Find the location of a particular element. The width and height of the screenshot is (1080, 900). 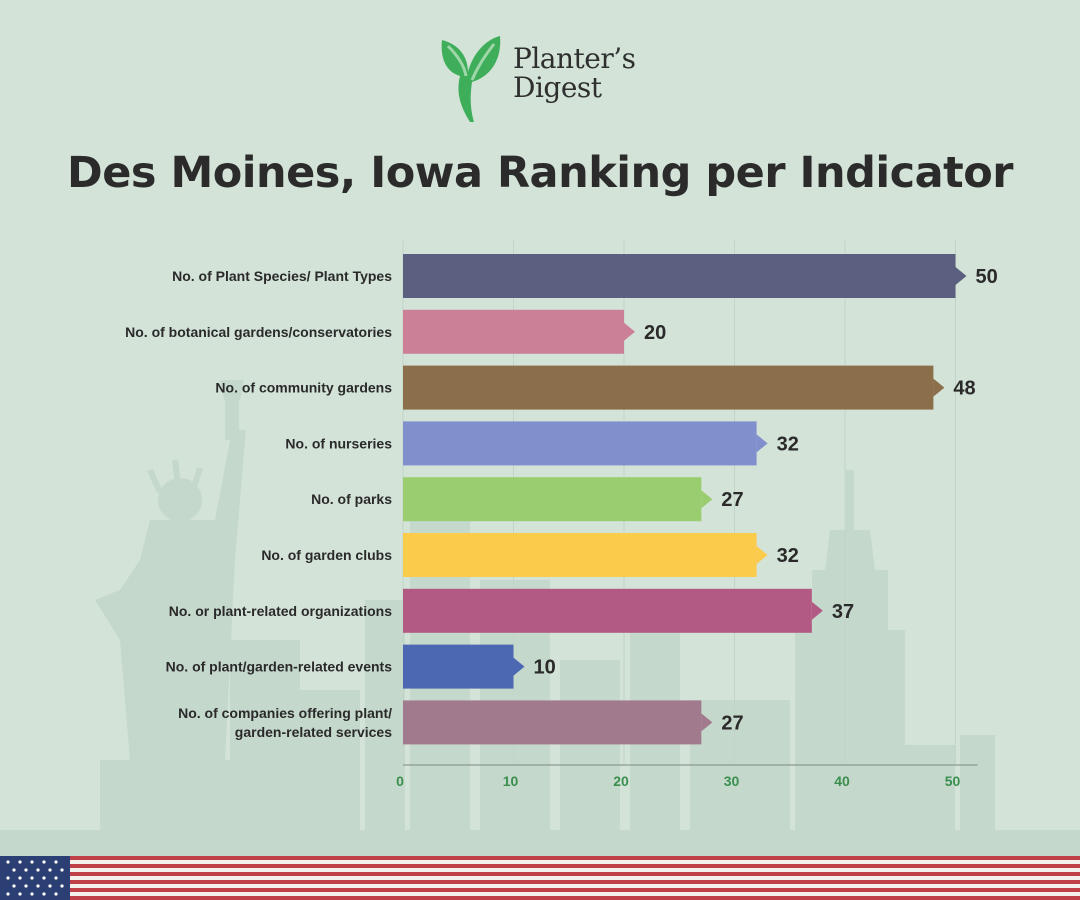

brand-line-2: Digest is located at coordinates (557, 87).